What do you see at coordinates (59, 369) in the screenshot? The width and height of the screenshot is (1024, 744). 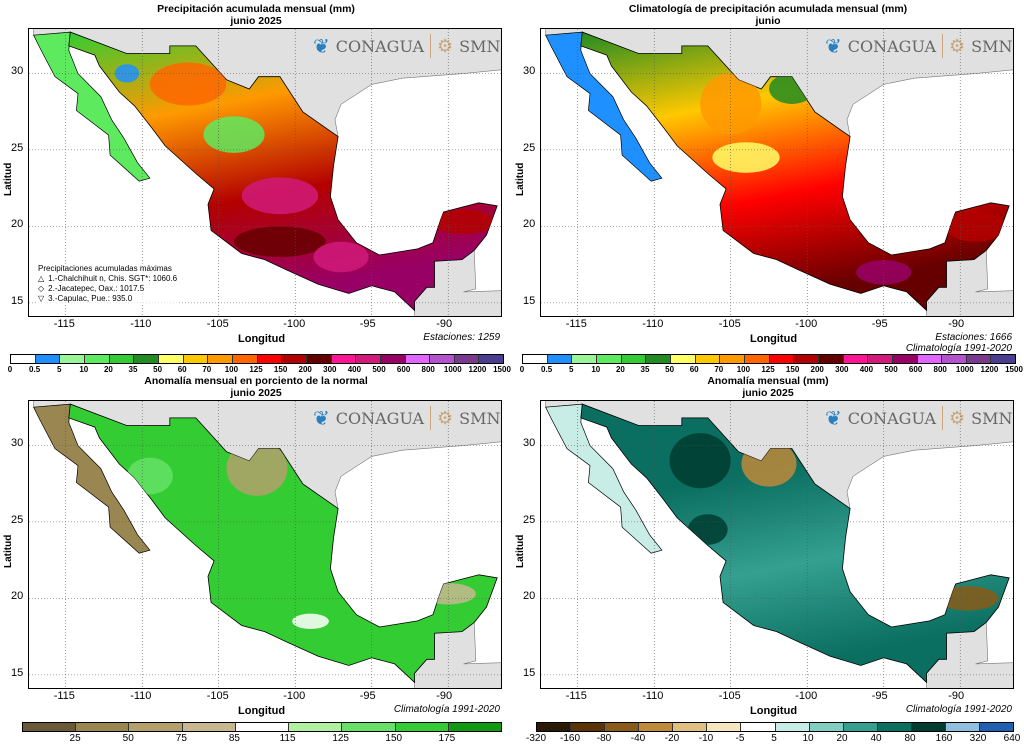 I see `colorbar-label: 5` at bounding box center [59, 369].